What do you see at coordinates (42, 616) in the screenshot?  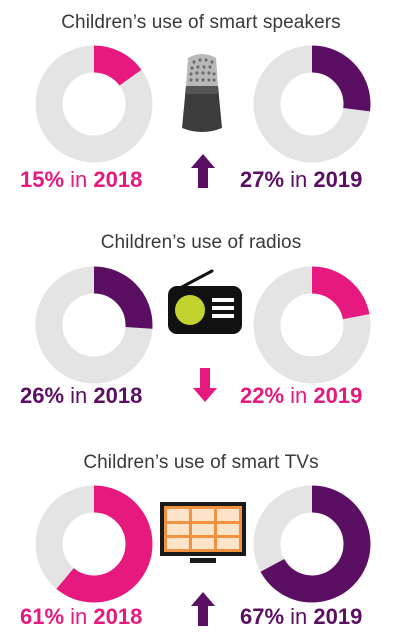 I see `stat-percent: 61%` at bounding box center [42, 616].